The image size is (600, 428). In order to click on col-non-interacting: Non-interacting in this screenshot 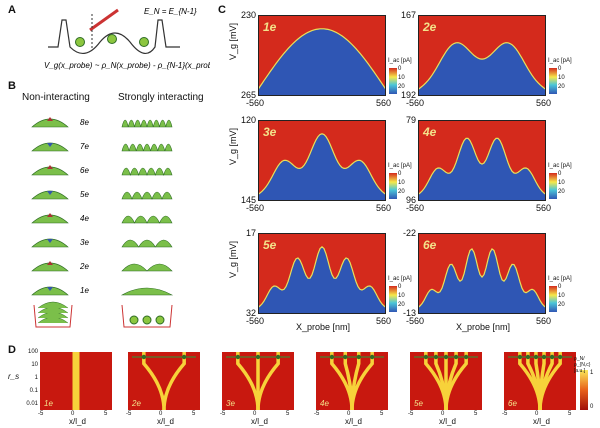, I will do `click(56, 97)`.